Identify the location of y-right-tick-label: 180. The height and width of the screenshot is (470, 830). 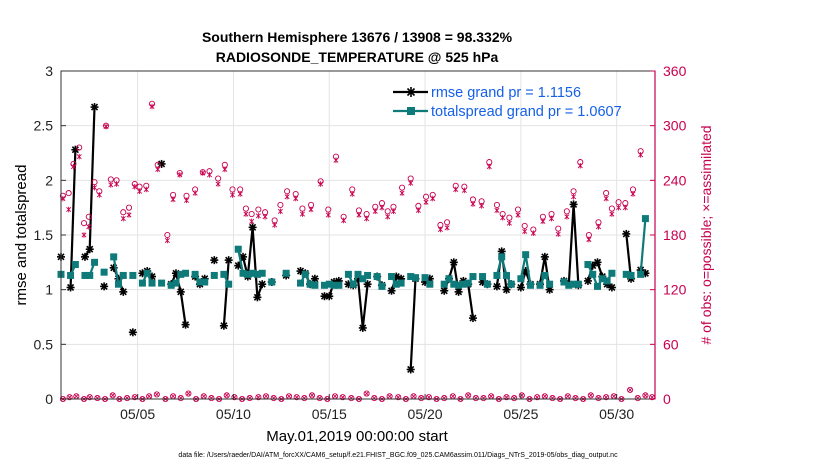
(675, 235).